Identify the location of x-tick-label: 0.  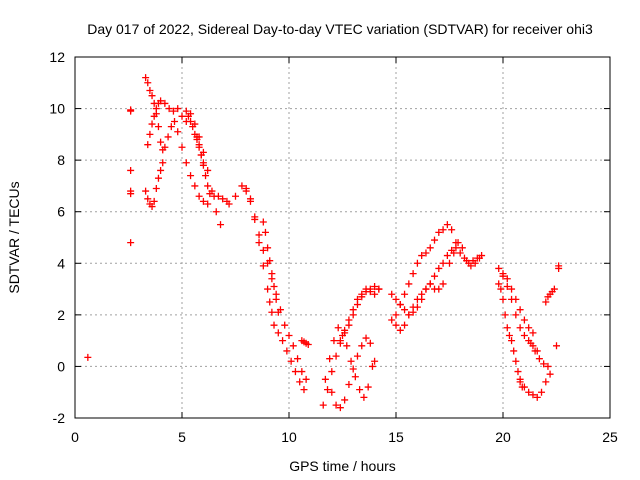
(75, 437).